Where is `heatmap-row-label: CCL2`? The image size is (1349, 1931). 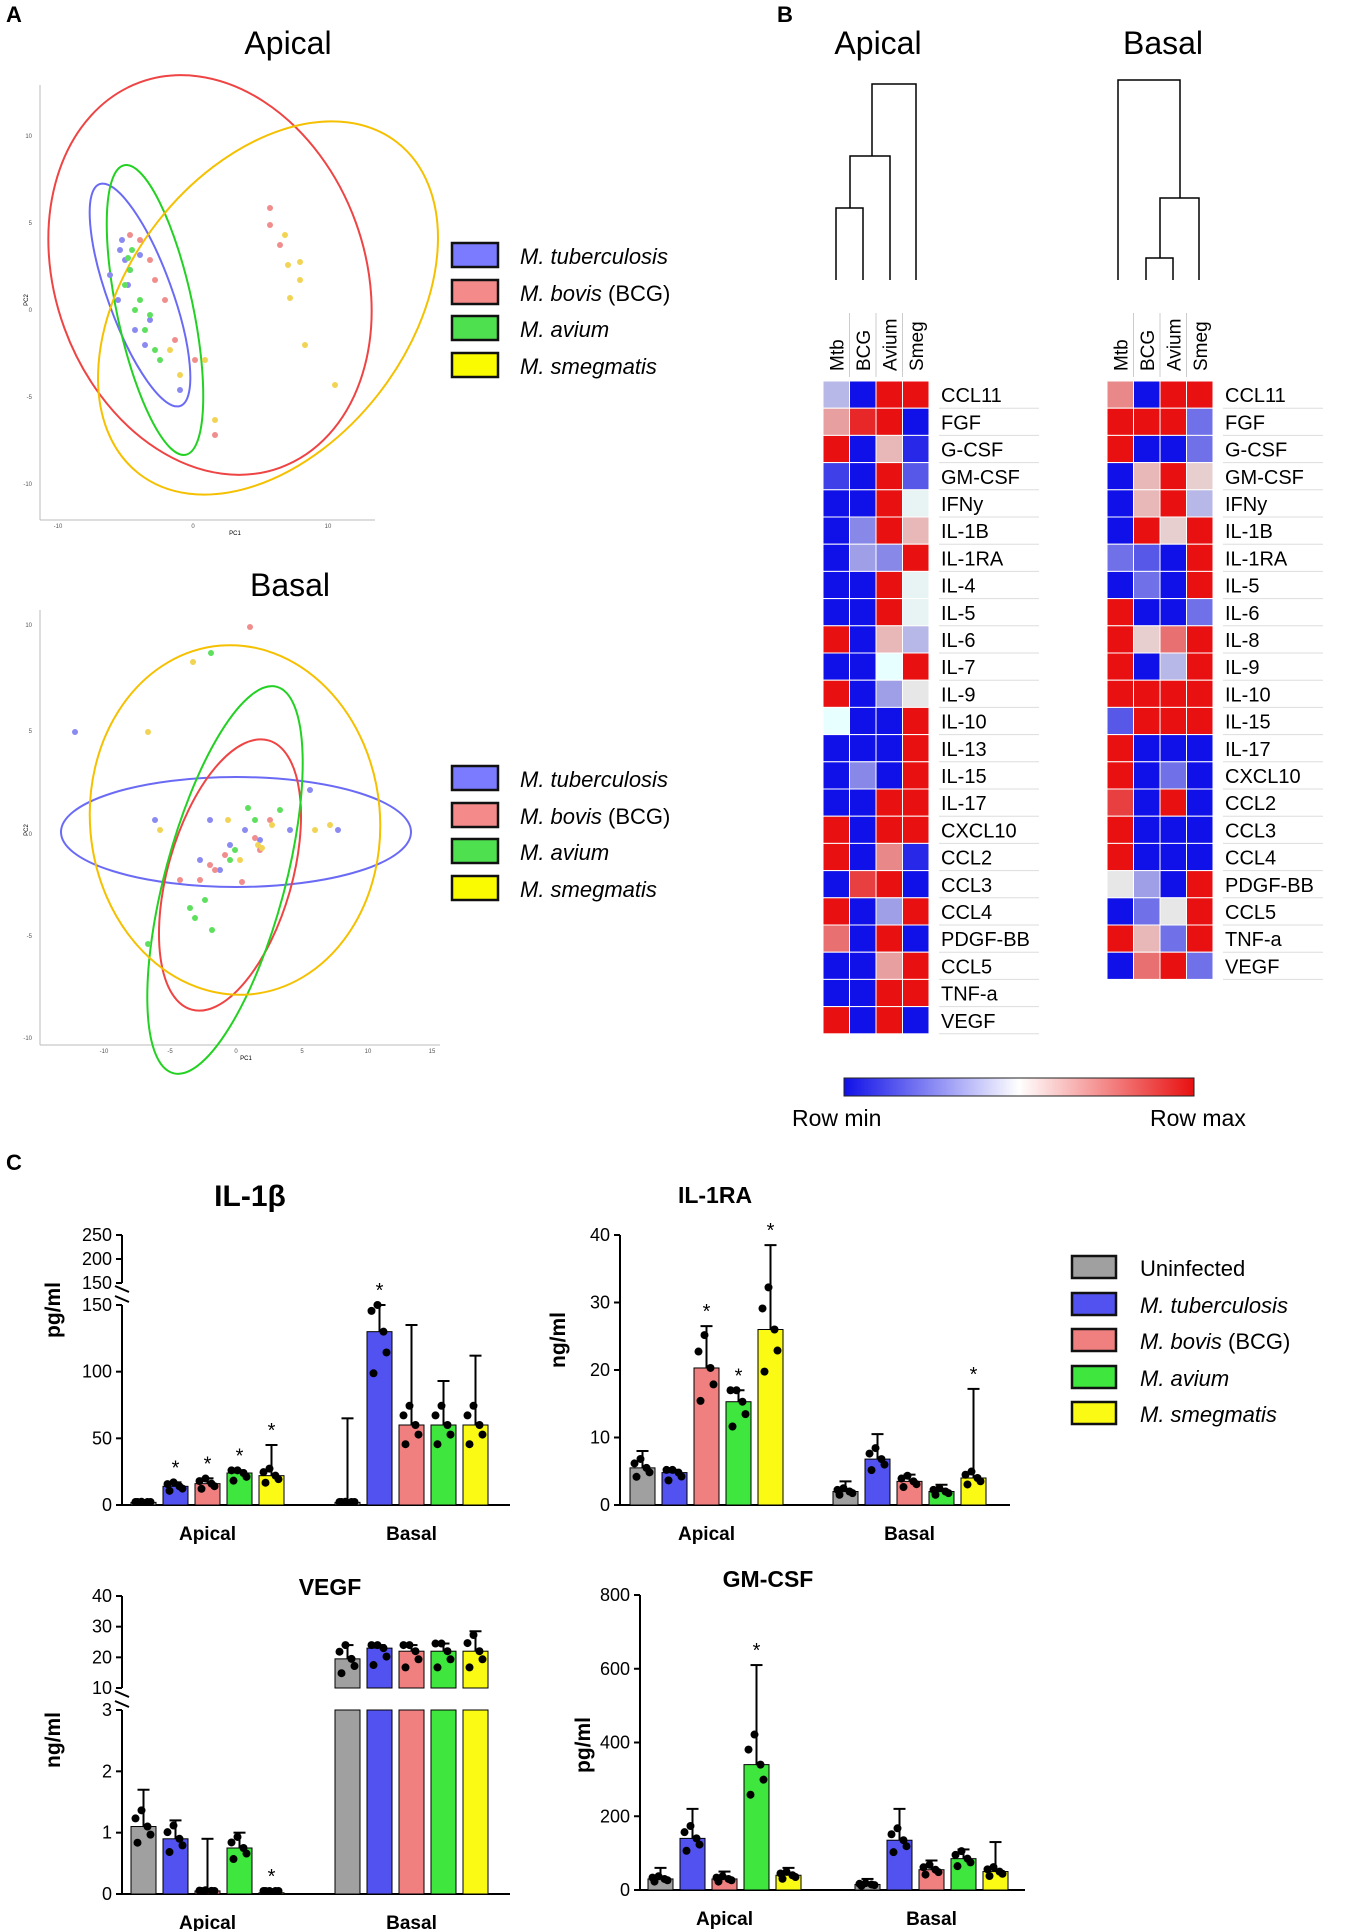
heatmap-row-label: CCL2 is located at coordinates (1250, 804).